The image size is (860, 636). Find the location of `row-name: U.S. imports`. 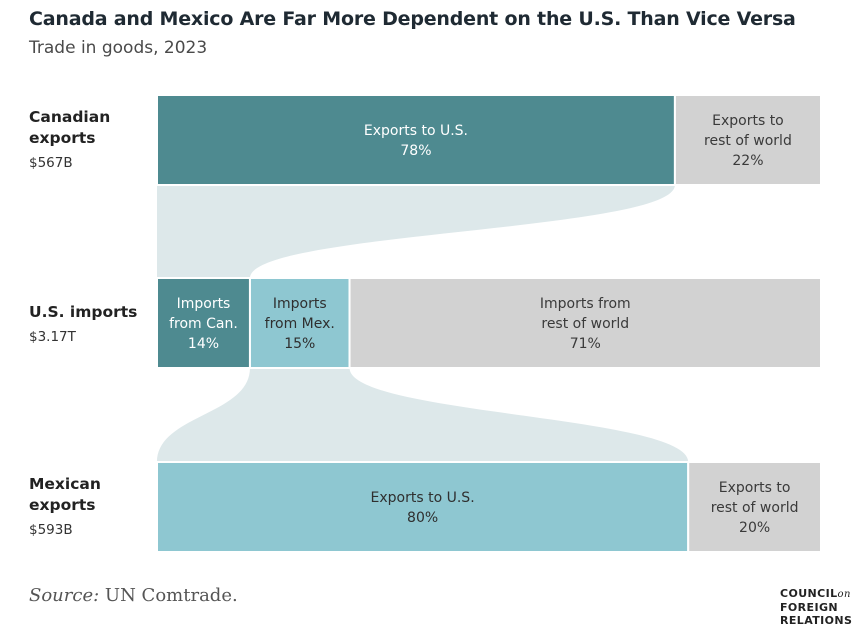

row-name: U.S. imports is located at coordinates (89, 312).